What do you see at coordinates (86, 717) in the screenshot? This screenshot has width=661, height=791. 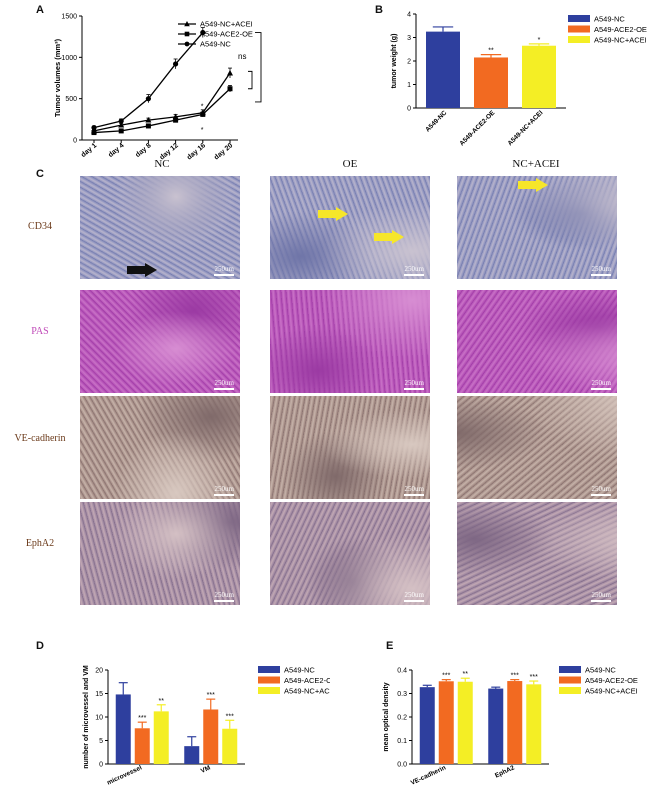 I see `y-axis-label: number of microvessel and VM` at bounding box center [86, 717].